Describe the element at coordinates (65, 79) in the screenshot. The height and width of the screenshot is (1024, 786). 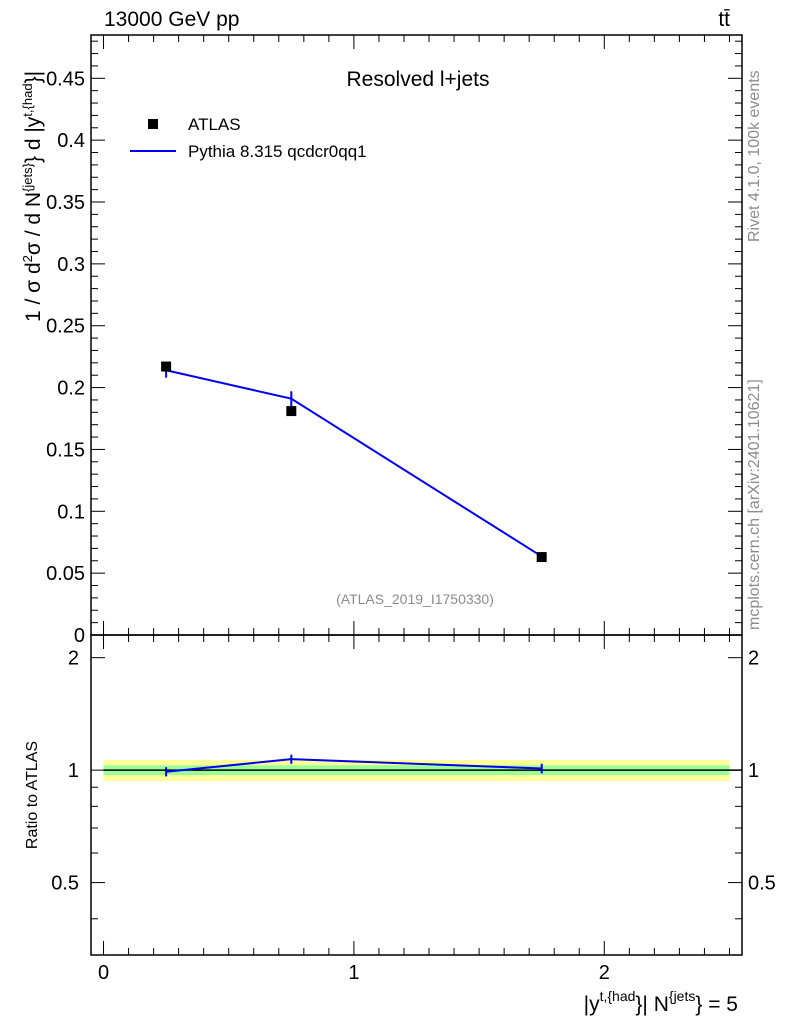
I see `main-y-tick-label: 0.45` at that location.